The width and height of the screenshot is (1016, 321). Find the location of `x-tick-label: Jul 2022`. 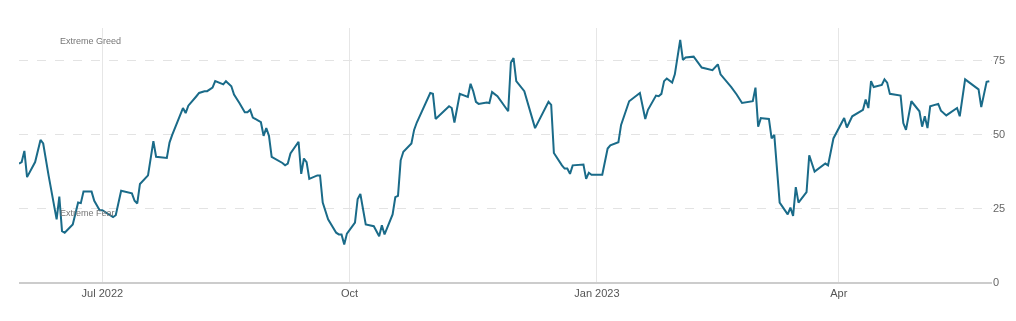

x-tick-label: Jul 2022 is located at coordinates (102, 292).